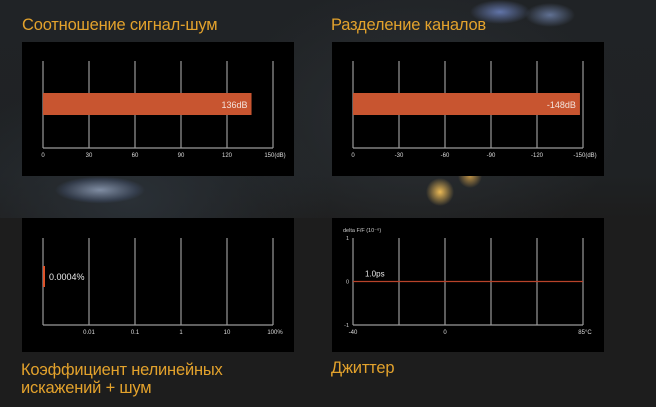  Describe the element at coordinates (227, 333) in the screenshot. I see `x-tick-label: 10` at that location.